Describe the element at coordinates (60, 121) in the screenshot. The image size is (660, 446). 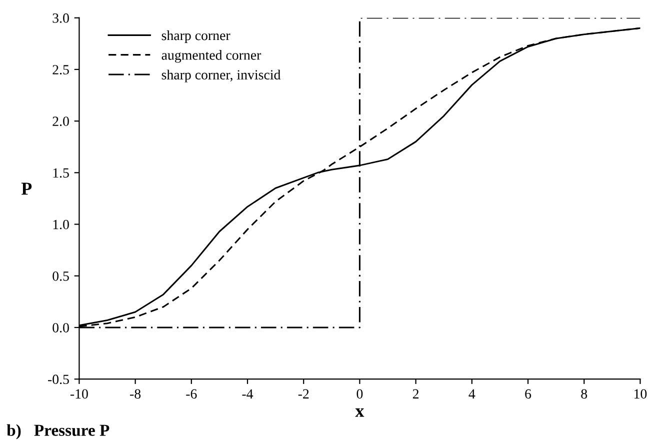
I see `y-tick-label: 2.0` at that location.